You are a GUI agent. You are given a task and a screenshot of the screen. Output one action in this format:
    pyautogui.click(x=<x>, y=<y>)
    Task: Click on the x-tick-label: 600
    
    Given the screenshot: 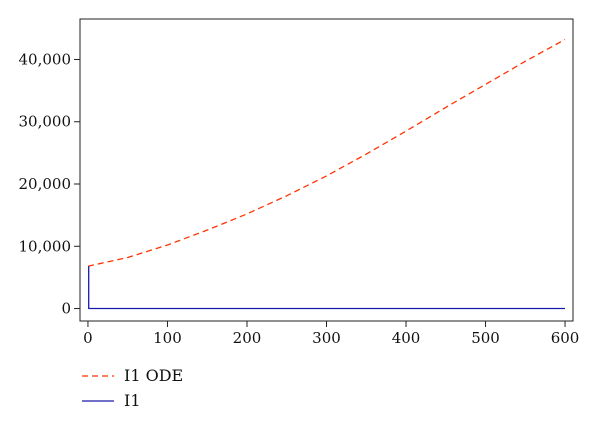 What is the action you would take?
    pyautogui.click(x=565, y=338)
    